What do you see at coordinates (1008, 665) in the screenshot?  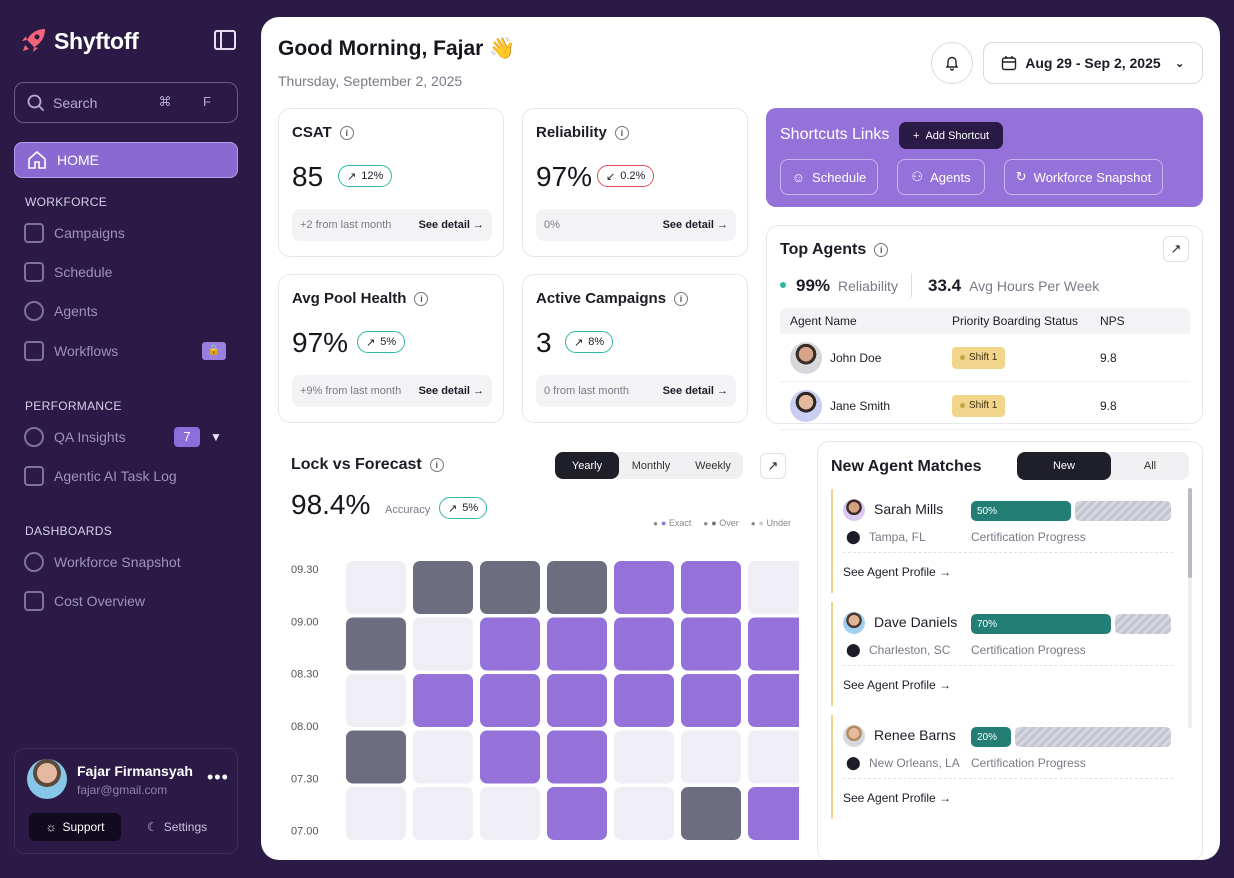 I see `divider` at bounding box center [1008, 665].